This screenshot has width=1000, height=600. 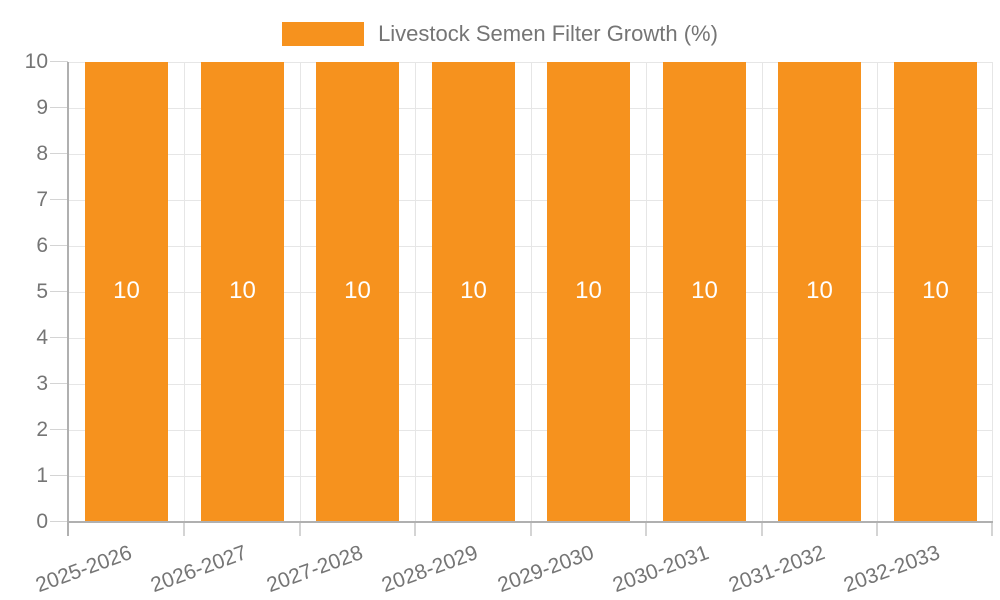 What do you see at coordinates (42, 521) in the screenshot?
I see `y-axis-label: 0` at bounding box center [42, 521].